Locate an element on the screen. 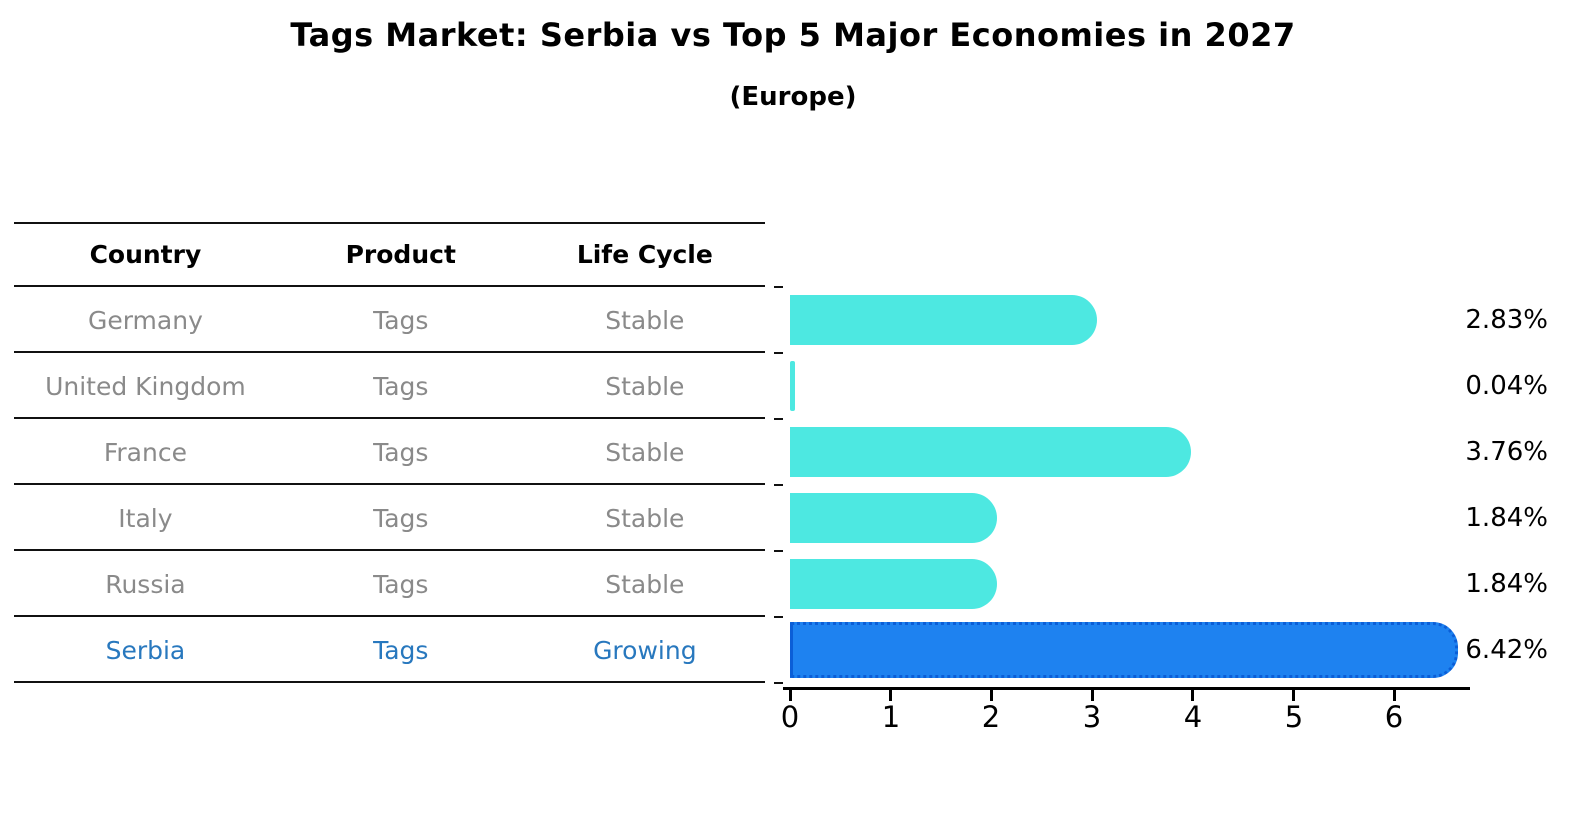  table-row-cells: Italy Tags Stable is located at coordinates (389, 518).